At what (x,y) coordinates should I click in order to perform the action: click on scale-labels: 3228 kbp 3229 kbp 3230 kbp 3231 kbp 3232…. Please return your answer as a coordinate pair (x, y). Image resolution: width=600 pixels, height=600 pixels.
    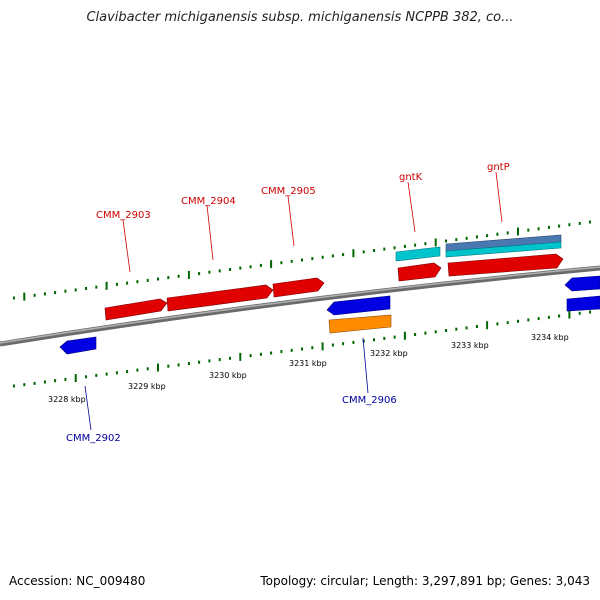
    Looking at the image, I should click on (308, 368).